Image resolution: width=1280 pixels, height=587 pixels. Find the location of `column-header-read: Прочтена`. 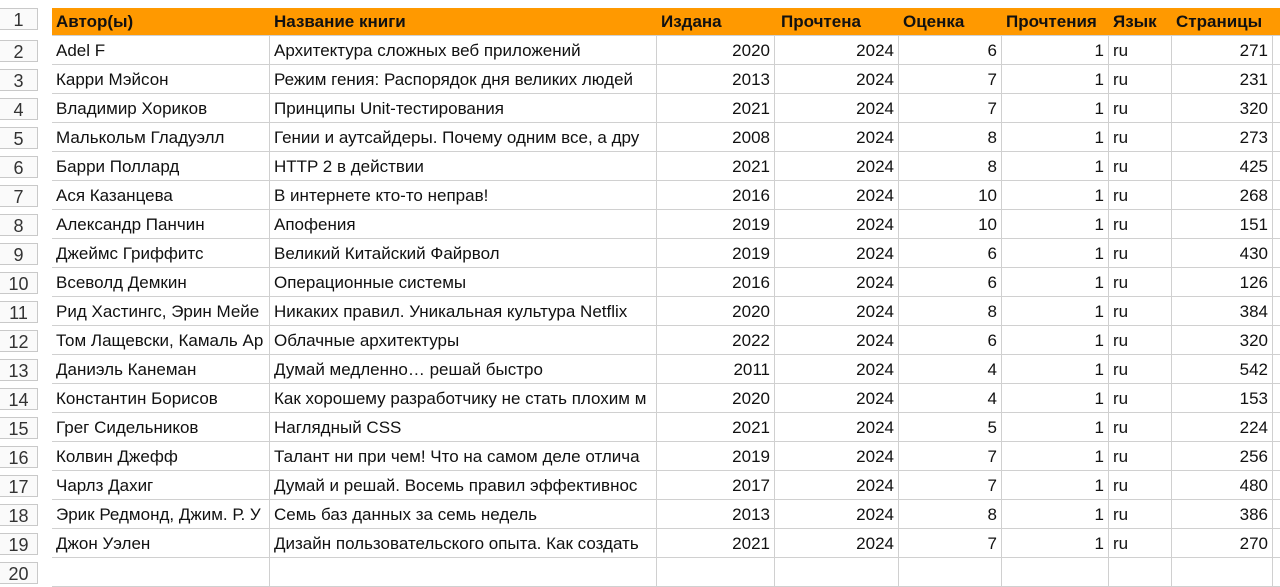

column-header-read: Прочтена is located at coordinates (821, 21).